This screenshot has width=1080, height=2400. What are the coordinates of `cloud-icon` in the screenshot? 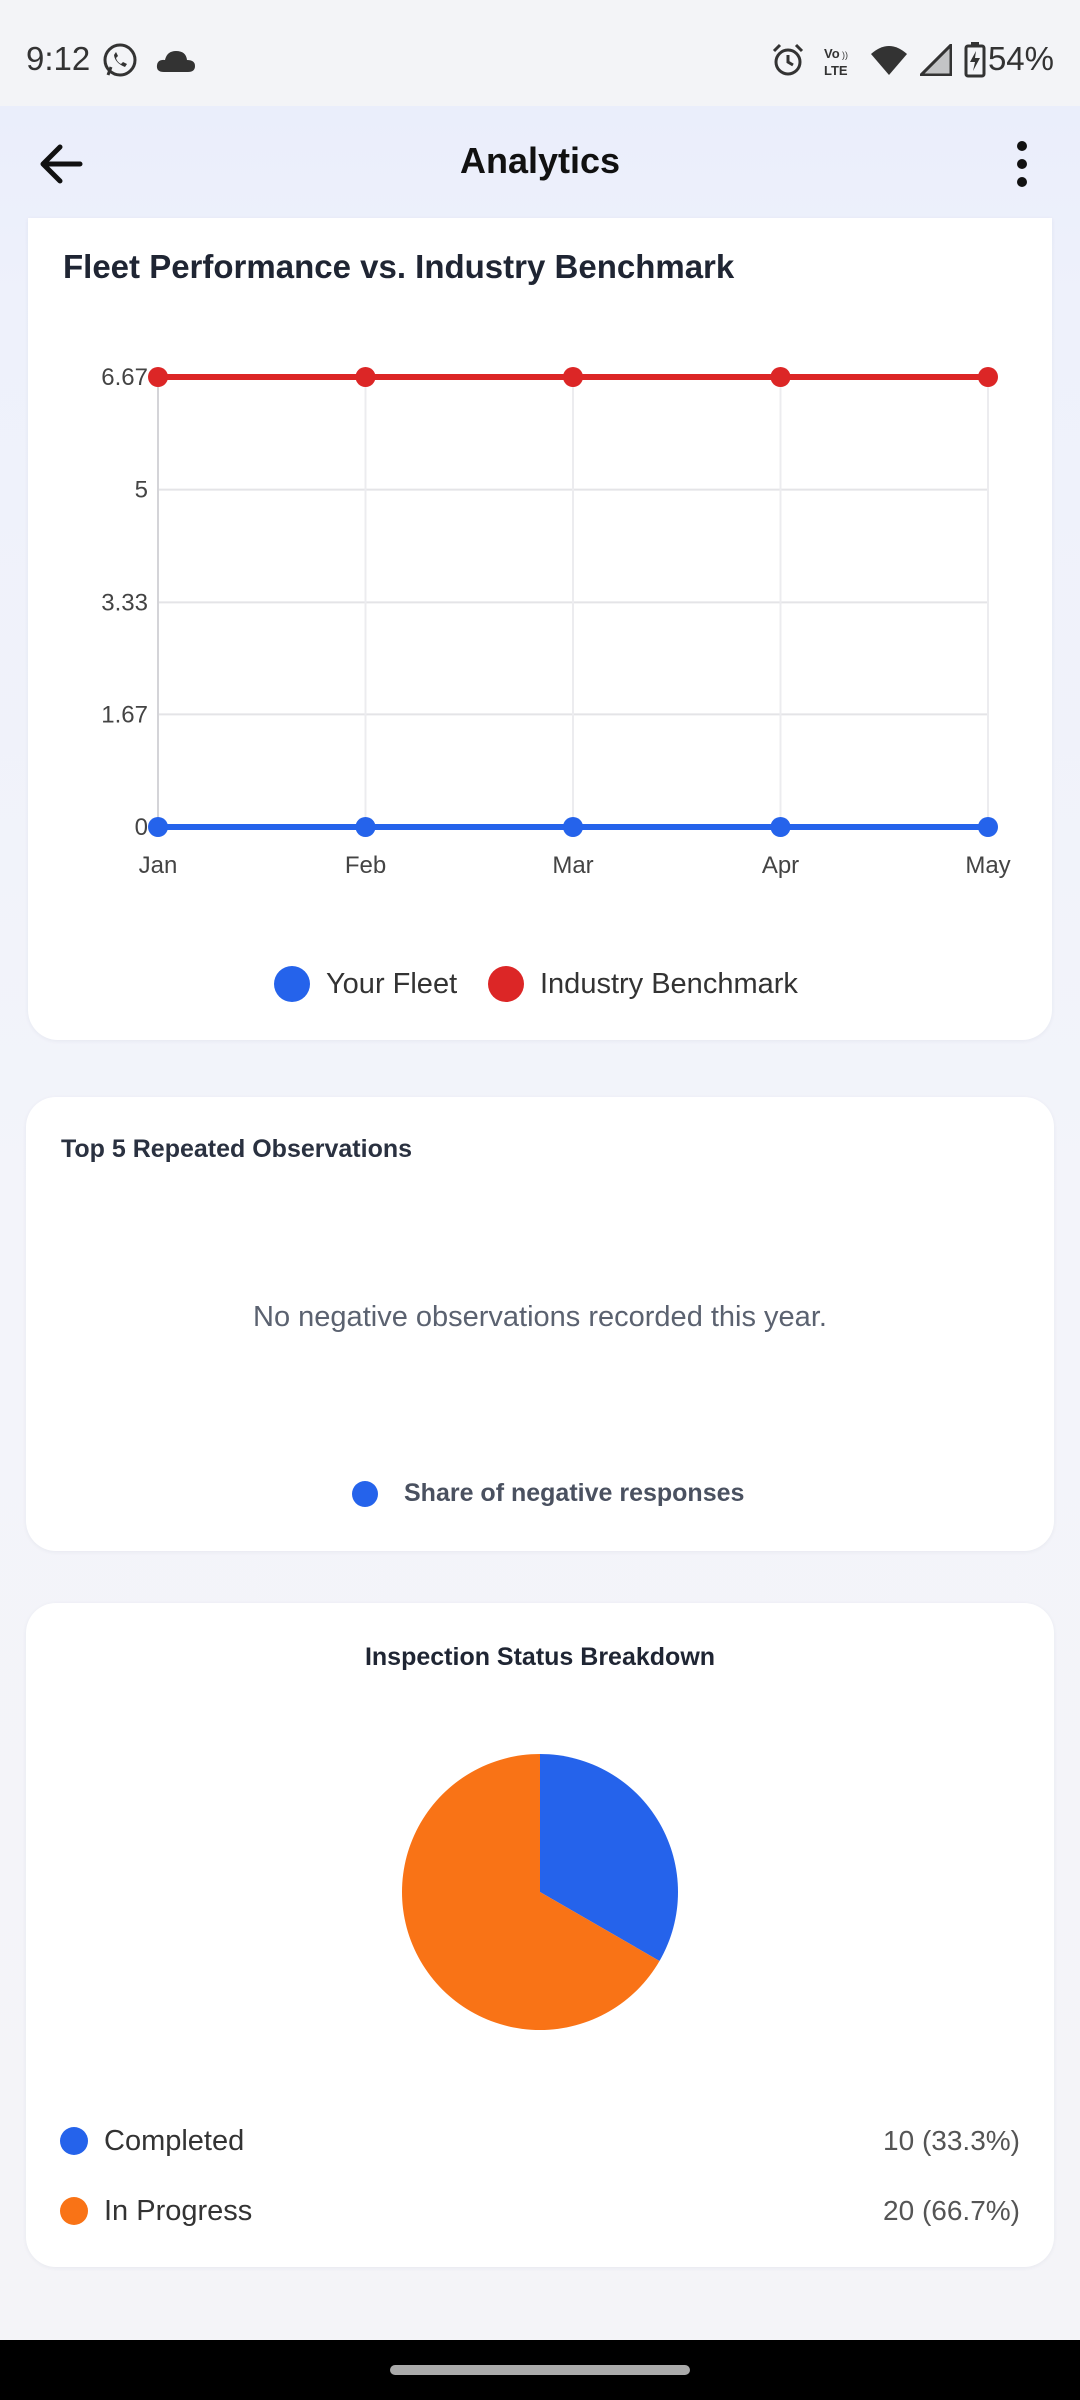 It's located at (175, 61).